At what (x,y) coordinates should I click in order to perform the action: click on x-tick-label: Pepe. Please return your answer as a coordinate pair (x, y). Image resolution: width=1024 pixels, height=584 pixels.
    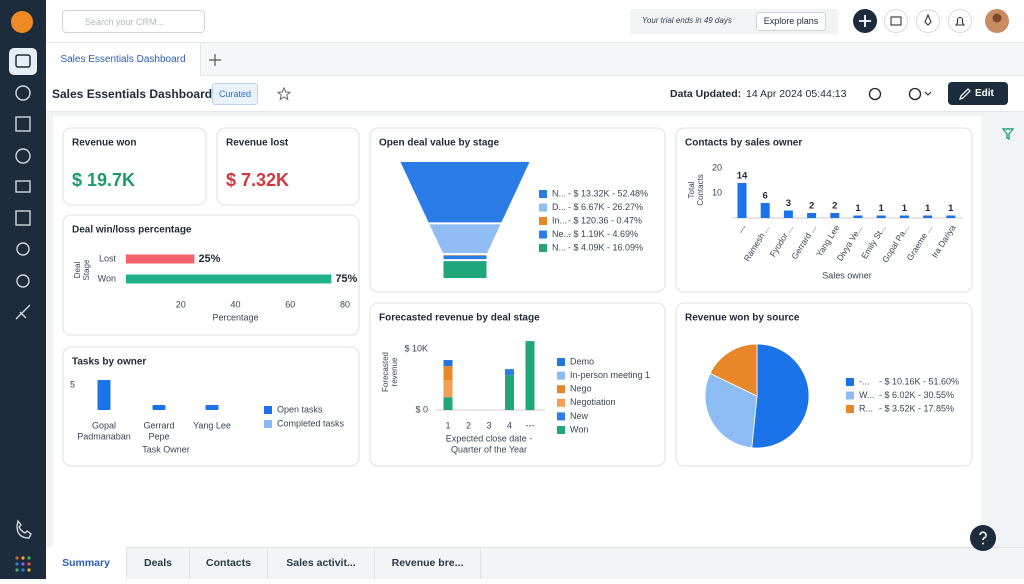
    Looking at the image, I should click on (158, 436).